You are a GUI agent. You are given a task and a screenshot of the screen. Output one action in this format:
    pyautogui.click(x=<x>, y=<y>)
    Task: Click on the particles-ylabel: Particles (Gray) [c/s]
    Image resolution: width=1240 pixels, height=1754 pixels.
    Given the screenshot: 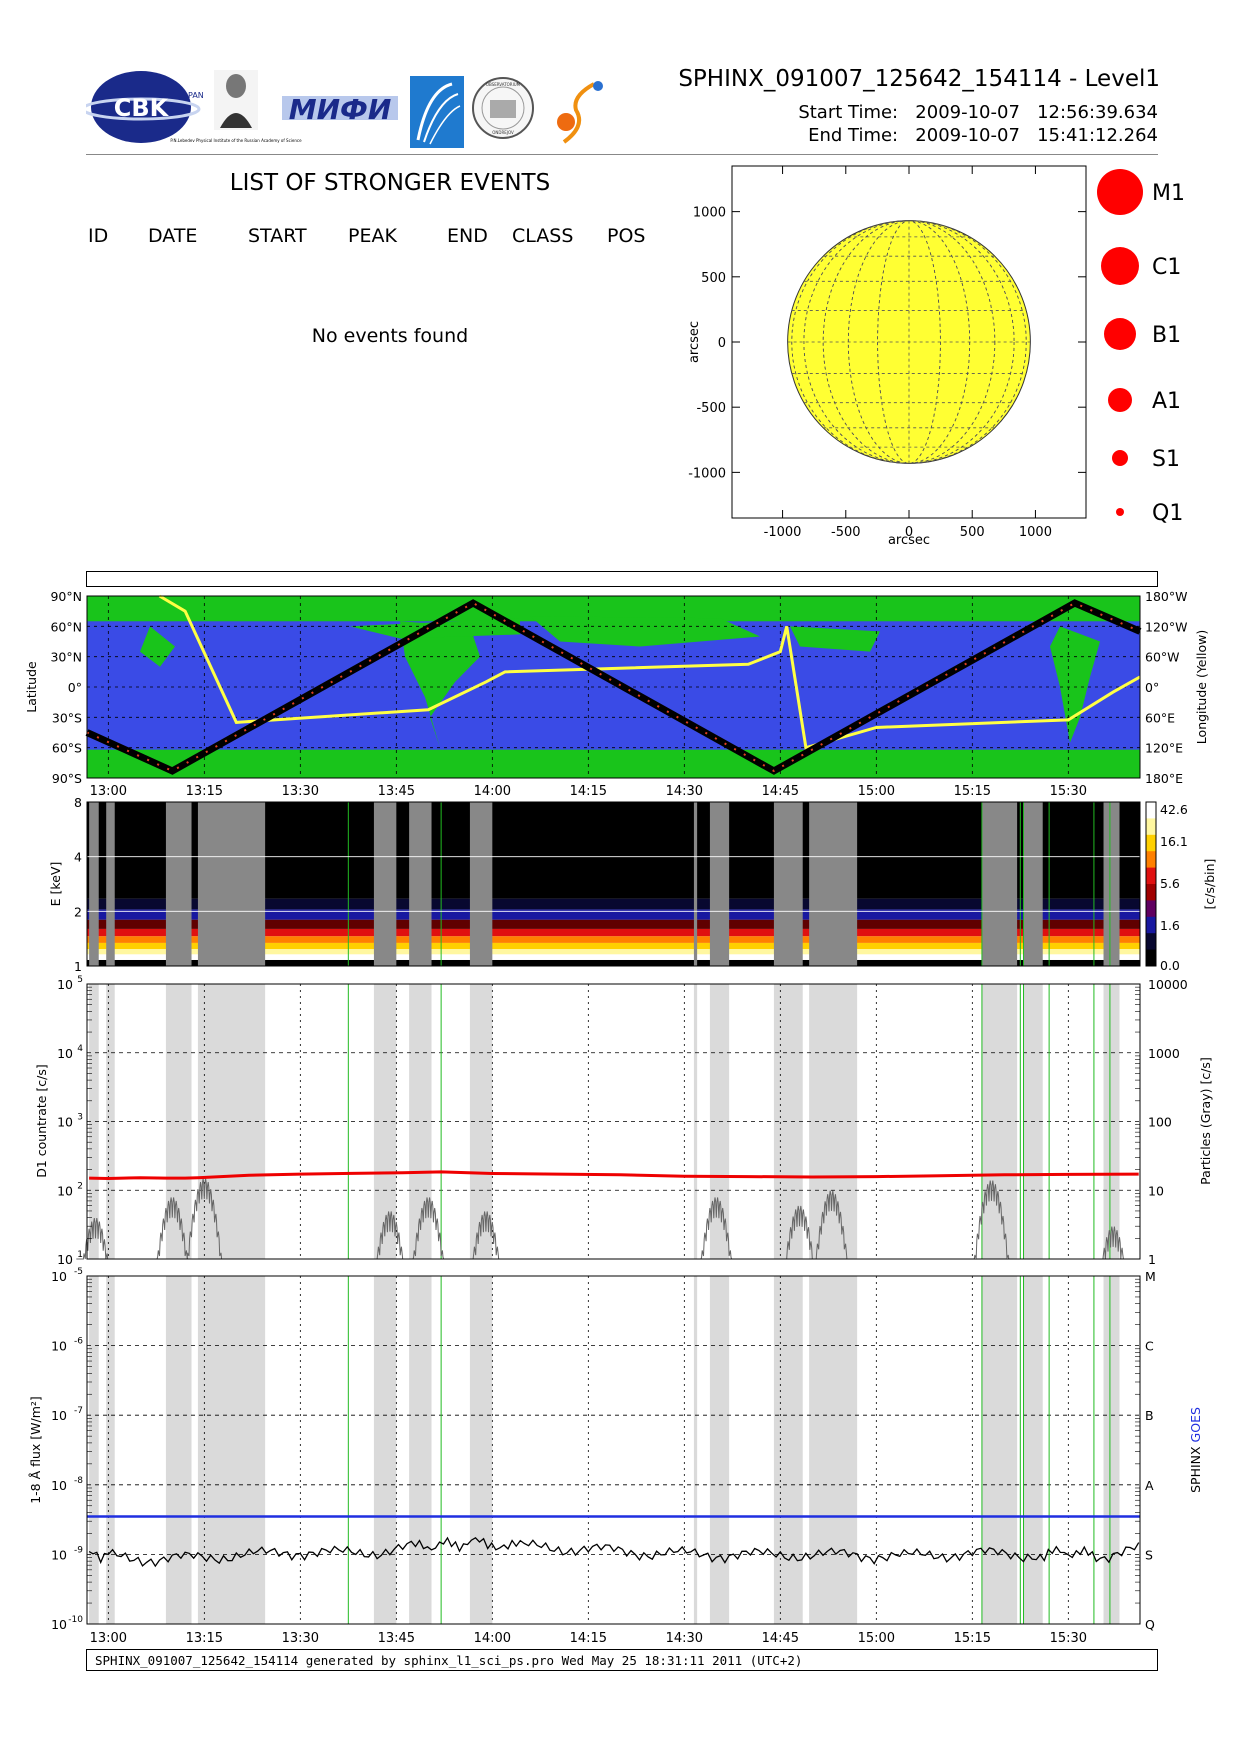 What is the action you would take?
    pyautogui.click(x=1205, y=1121)
    